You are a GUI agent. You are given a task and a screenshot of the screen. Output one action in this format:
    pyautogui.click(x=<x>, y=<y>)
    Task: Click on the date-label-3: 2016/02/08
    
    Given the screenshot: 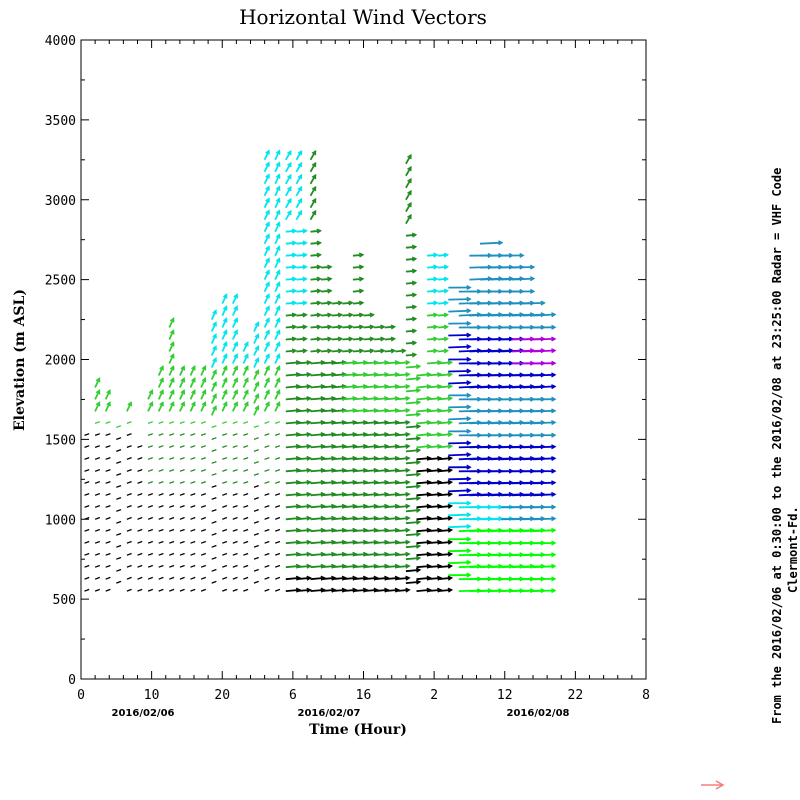 What is the action you would take?
    pyautogui.click(x=538, y=713)
    